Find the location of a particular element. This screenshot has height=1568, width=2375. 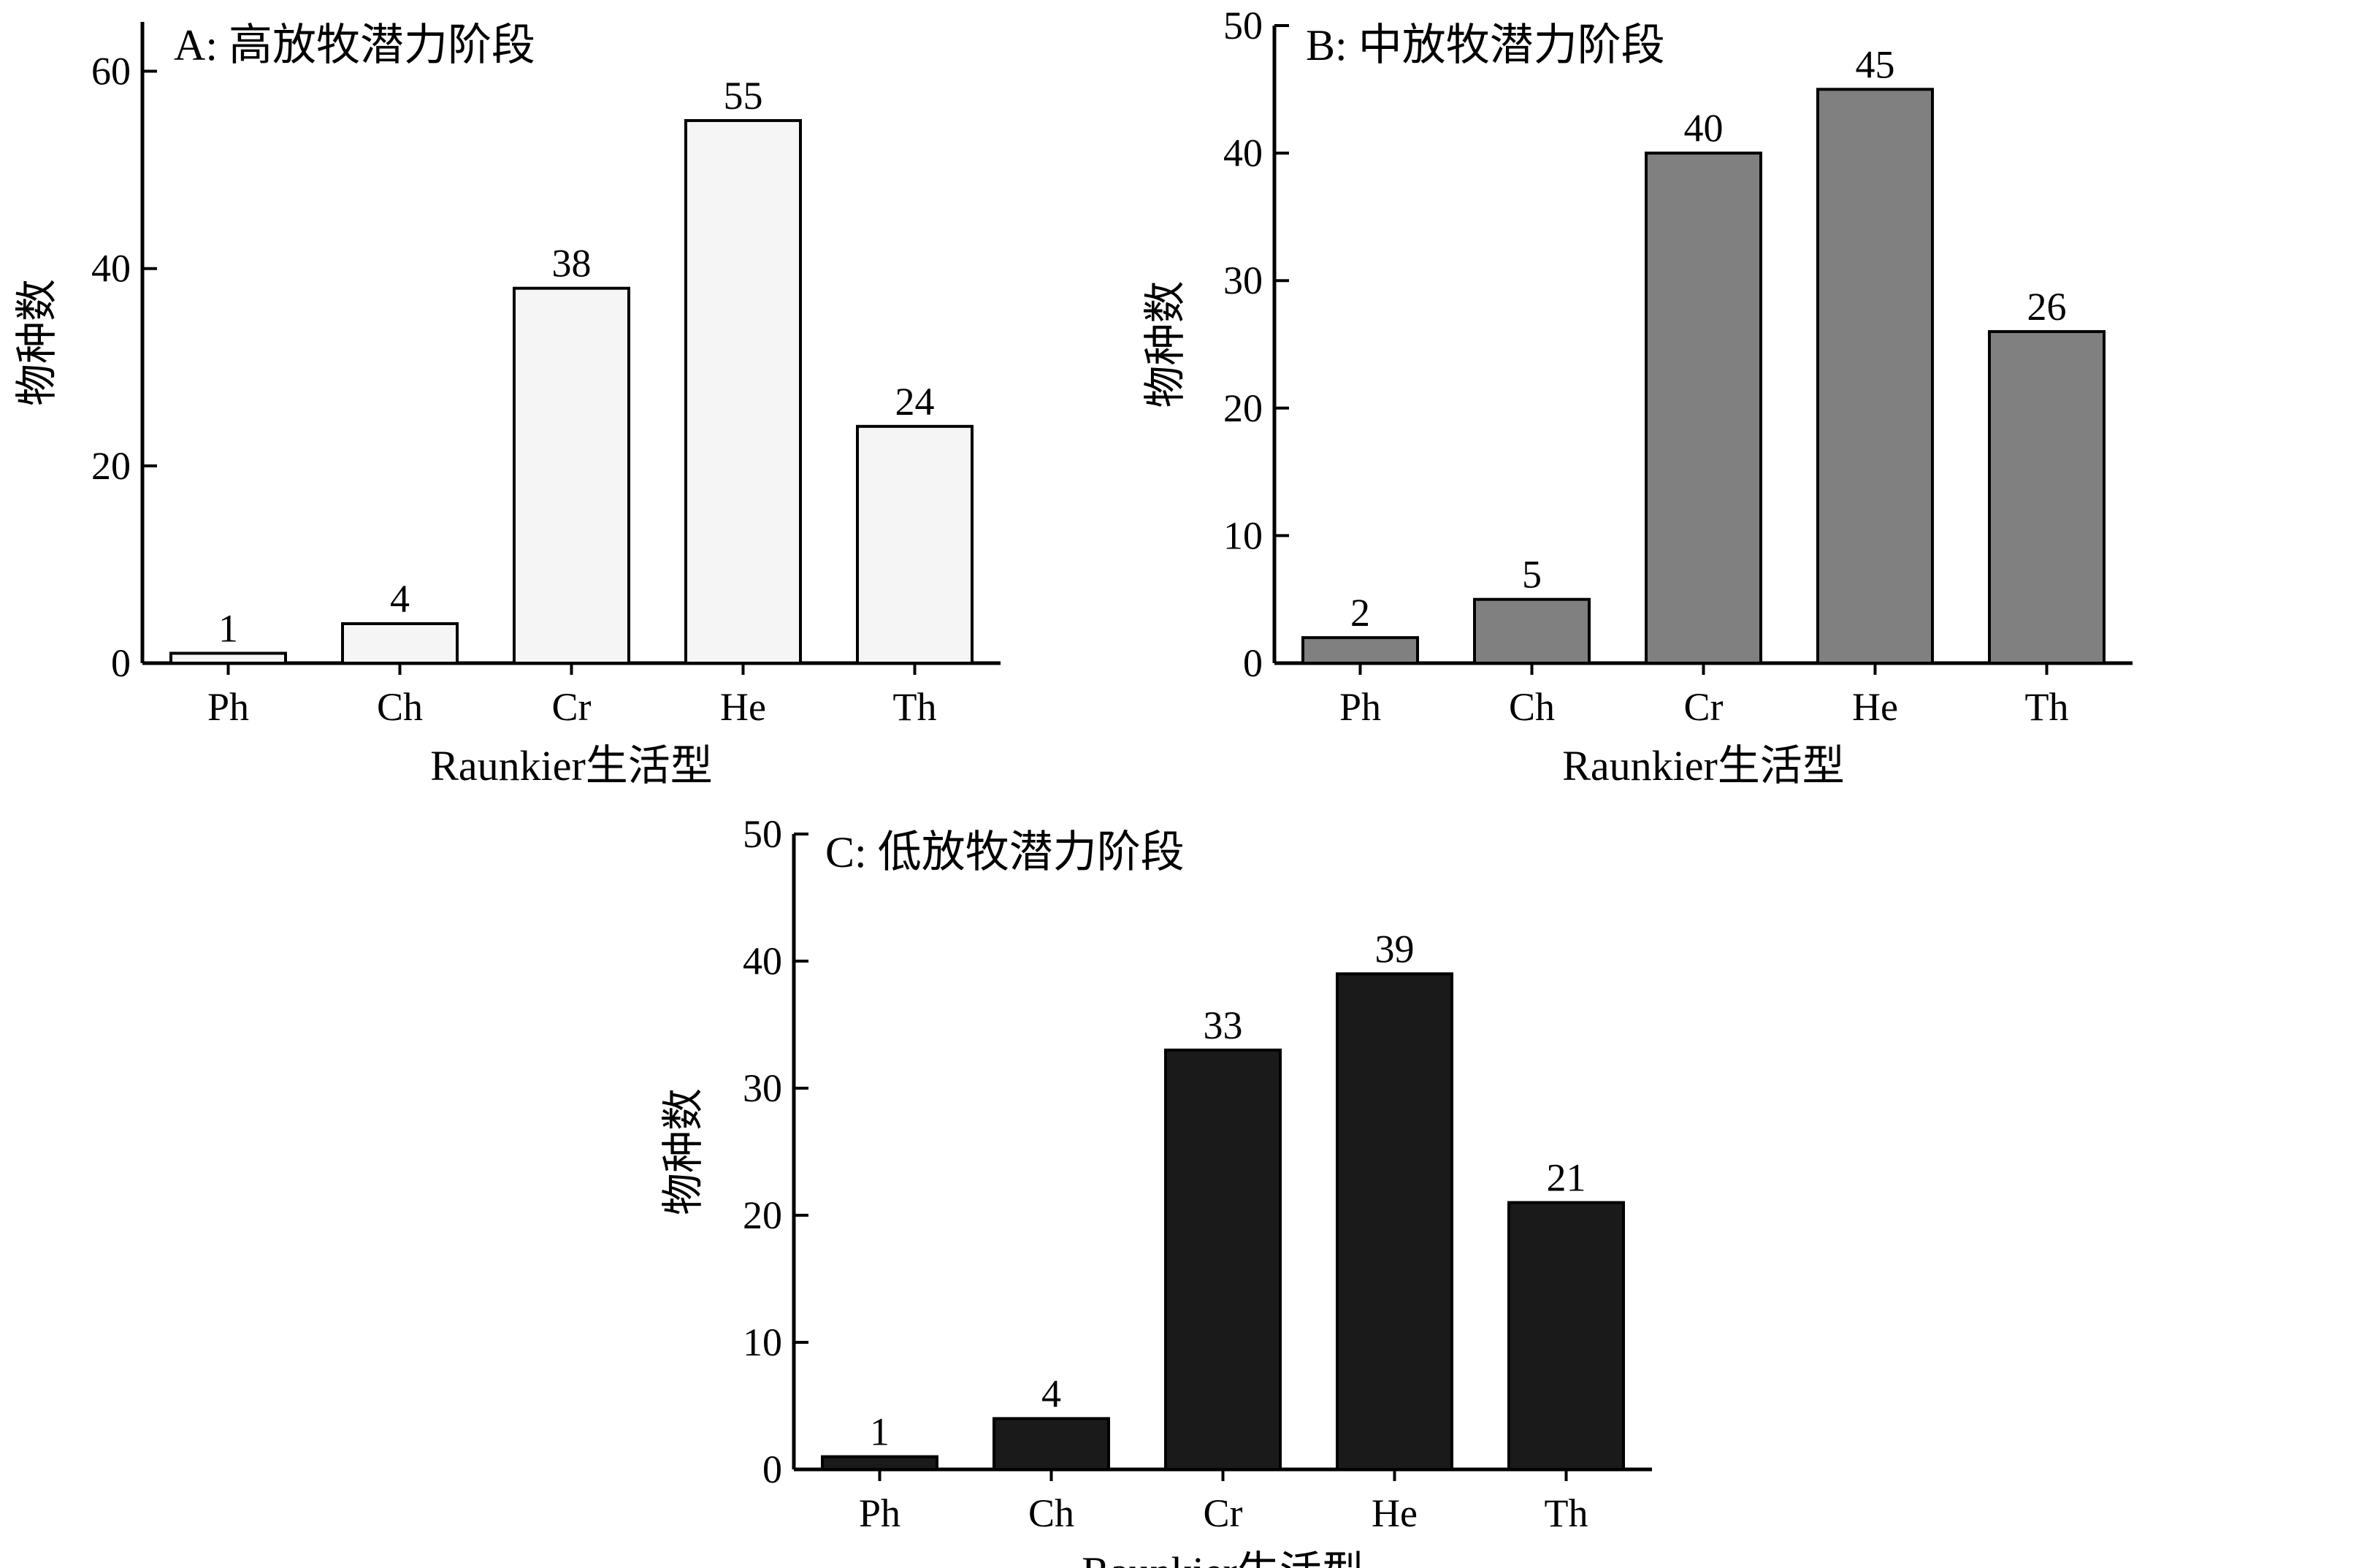

bar-value-label: 45 is located at coordinates (1875, 64).